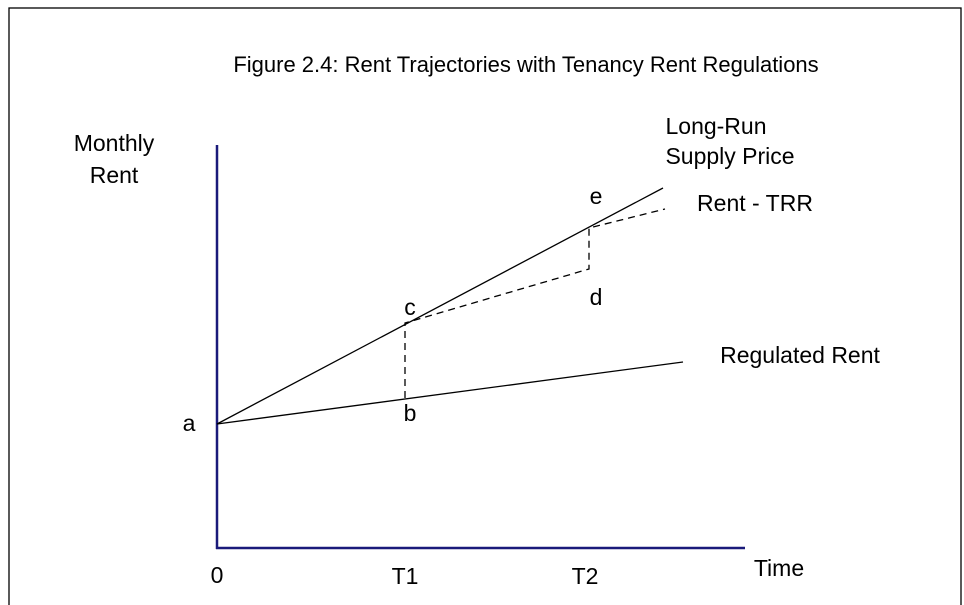 This screenshot has height=605, width=964. I want to click on point-label: d, so click(596, 297).